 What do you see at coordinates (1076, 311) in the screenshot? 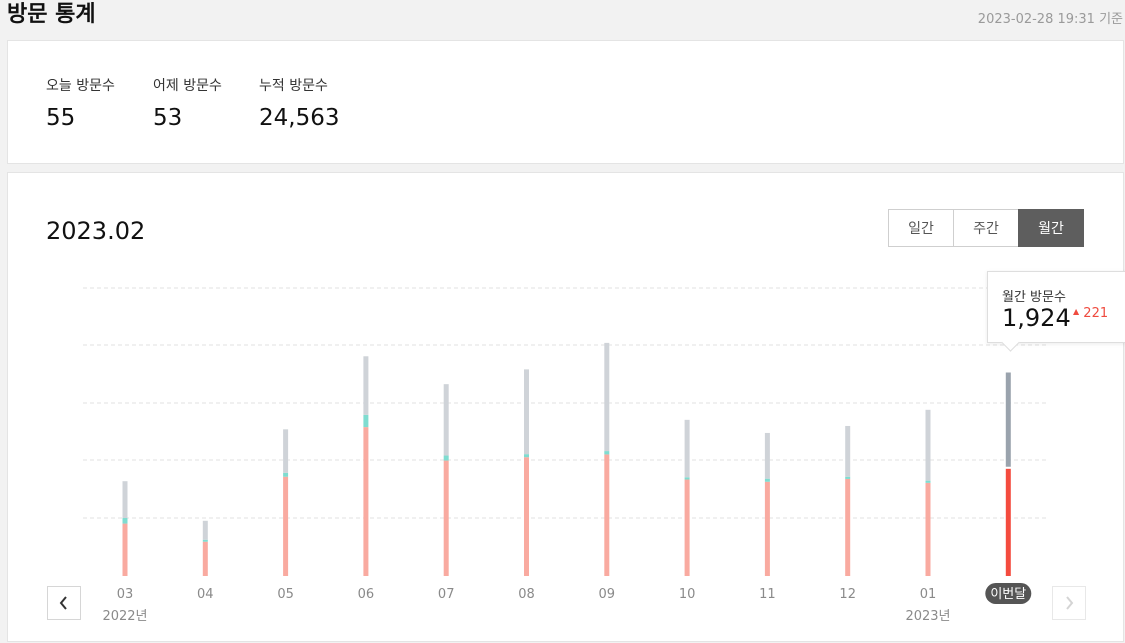
I see `triangle-up-icon: ▲` at bounding box center [1076, 311].